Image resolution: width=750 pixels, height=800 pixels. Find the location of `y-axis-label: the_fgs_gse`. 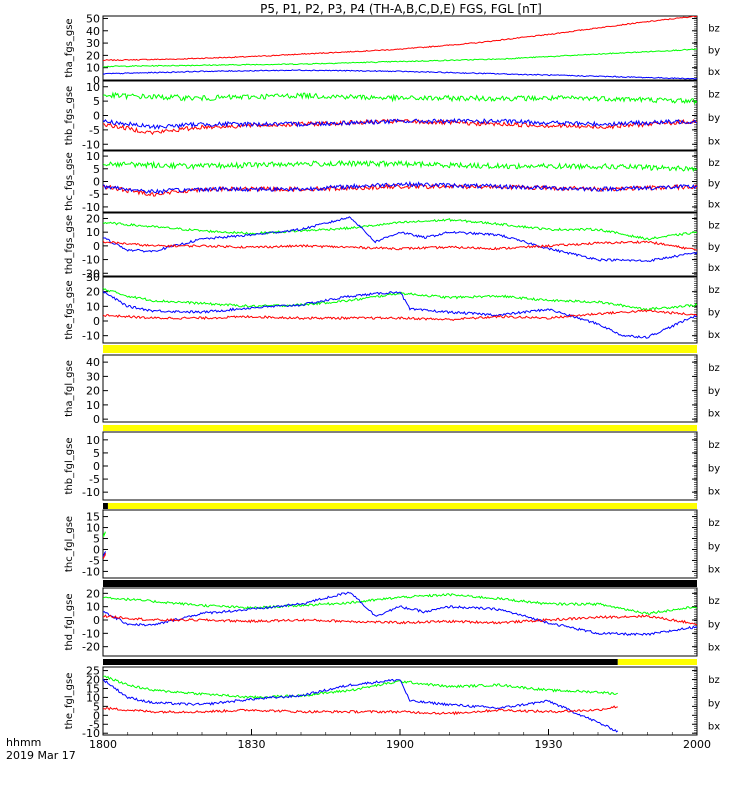

y-axis-label: the_fgs_gse is located at coordinates (69, 309).